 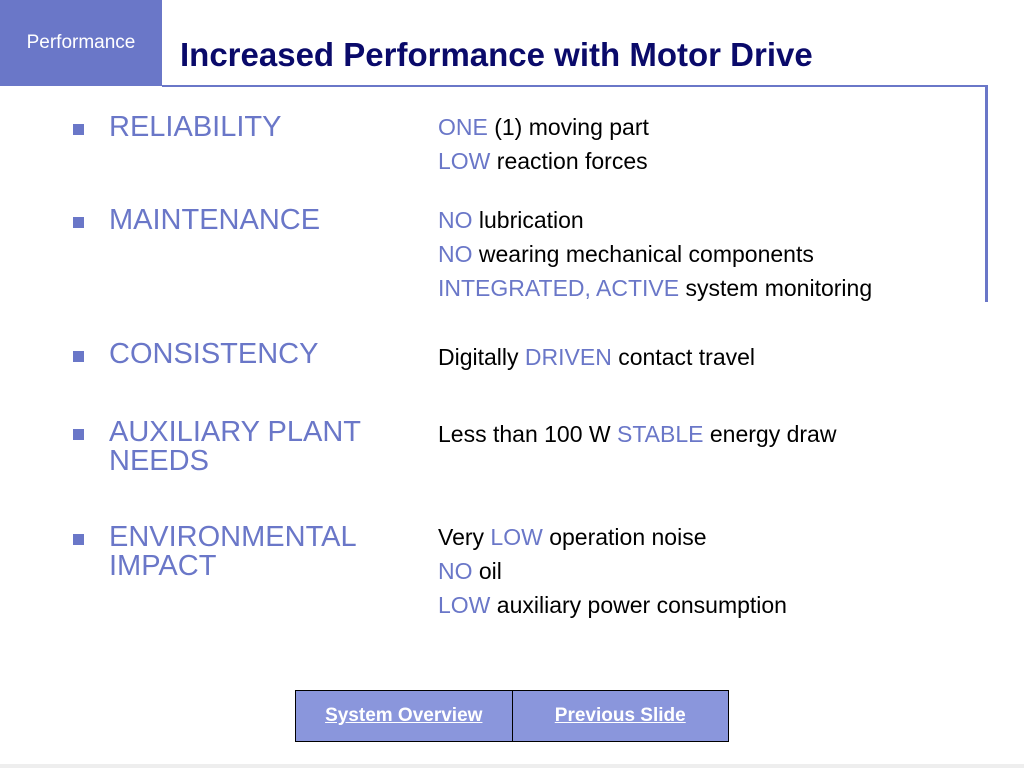 I want to click on detail-line: Digitally DRIVEN contact travel, so click(x=718, y=357).